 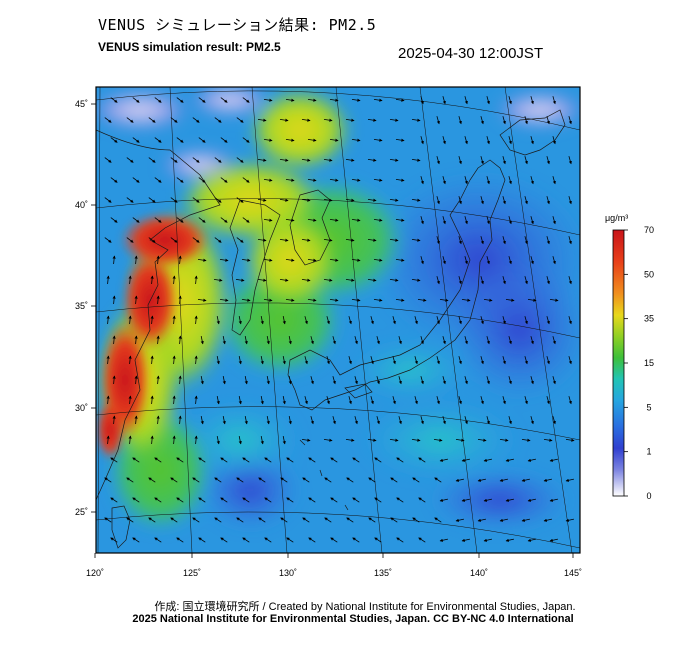 What do you see at coordinates (648, 452) in the screenshot?
I see `colorbar-label-1: 1` at bounding box center [648, 452].